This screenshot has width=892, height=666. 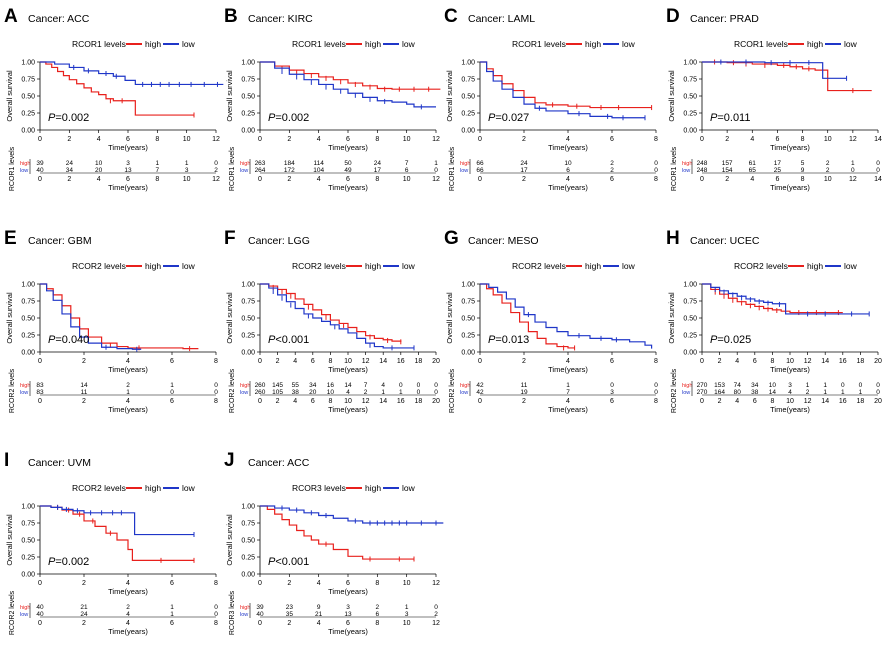 I want to click on p-value-number: <0.001, so click(x=292, y=562).